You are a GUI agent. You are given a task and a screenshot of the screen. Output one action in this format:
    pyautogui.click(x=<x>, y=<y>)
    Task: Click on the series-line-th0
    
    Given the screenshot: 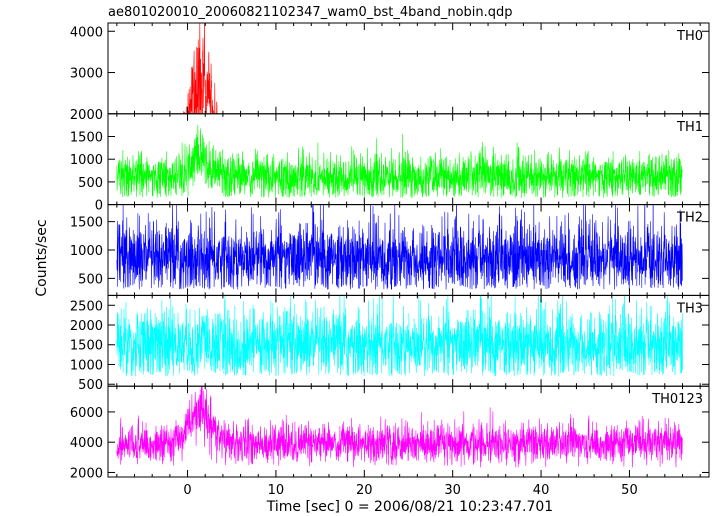 What is the action you would take?
    pyautogui.click(x=200, y=68)
    